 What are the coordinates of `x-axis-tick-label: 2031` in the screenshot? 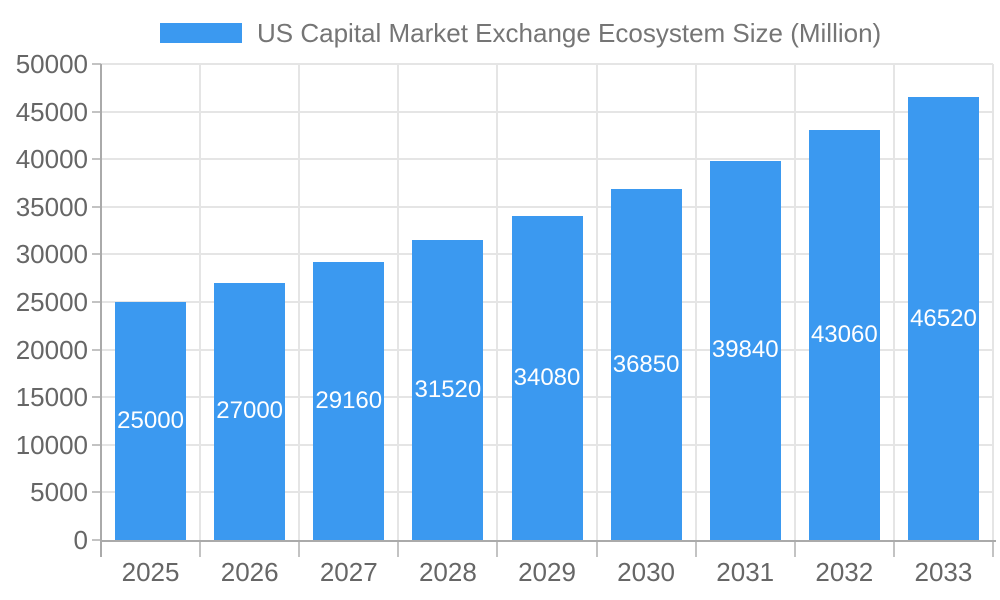 It's located at (745, 572).